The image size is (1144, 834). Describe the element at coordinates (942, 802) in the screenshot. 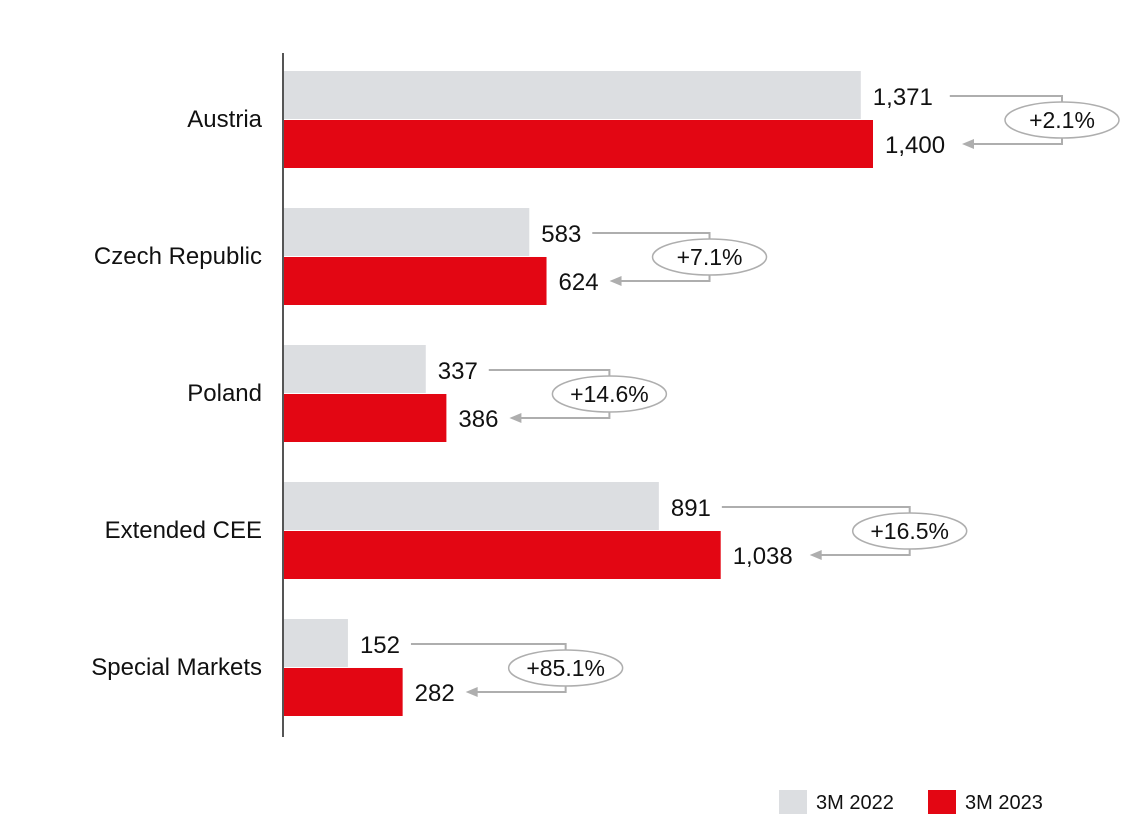

I see `legend-swatch-3m-2023` at that location.